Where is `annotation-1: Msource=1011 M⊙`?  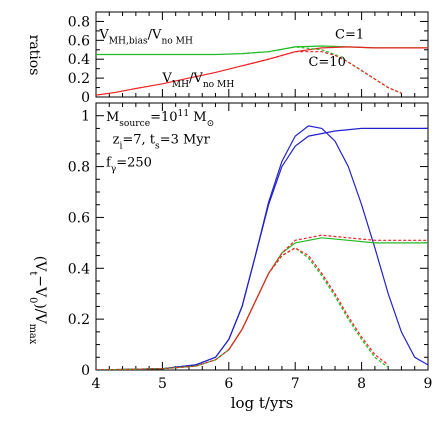
annotation-1: Msource=1011 M⊙ is located at coordinates (160, 119).